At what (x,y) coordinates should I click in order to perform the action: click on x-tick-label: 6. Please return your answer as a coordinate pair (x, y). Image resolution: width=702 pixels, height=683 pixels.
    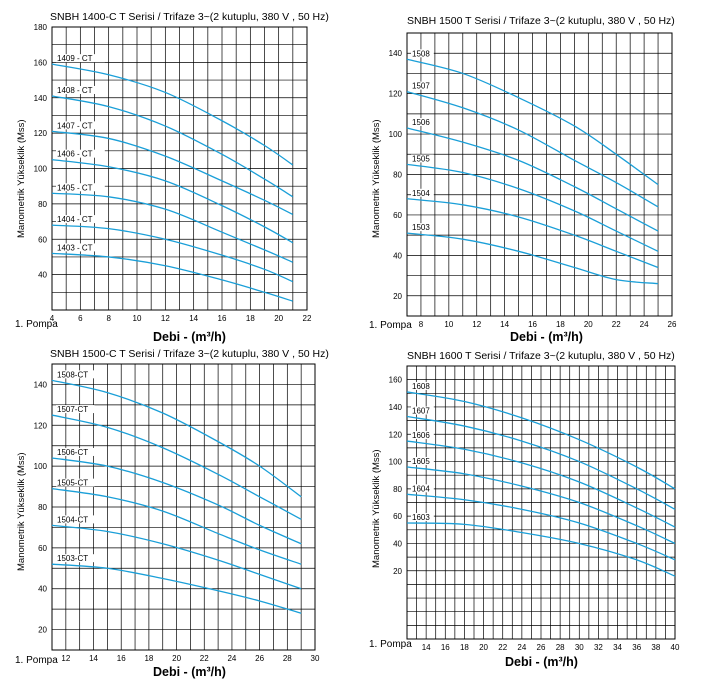
    Looking at the image, I should click on (80, 318).